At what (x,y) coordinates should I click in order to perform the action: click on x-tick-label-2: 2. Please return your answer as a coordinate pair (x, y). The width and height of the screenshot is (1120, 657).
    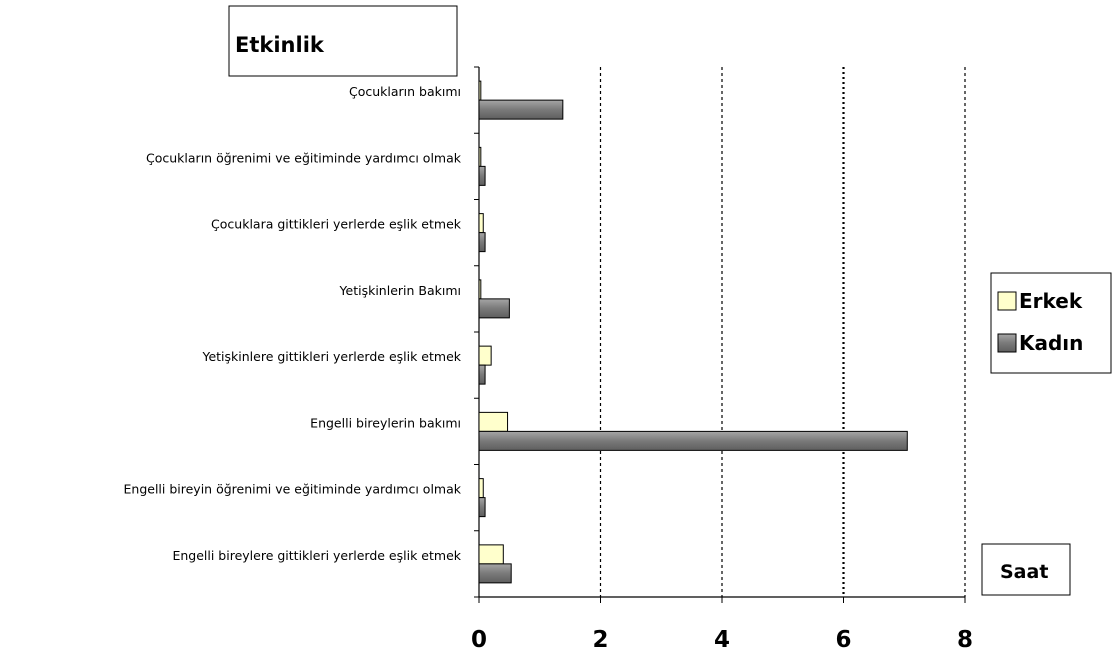
    Looking at the image, I should click on (600, 640).